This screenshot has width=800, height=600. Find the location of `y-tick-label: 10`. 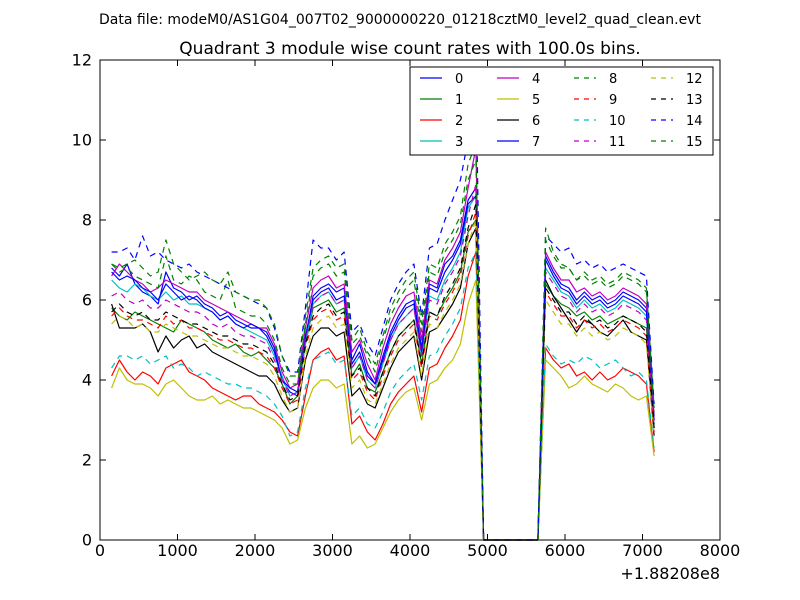

y-tick-label: 10 is located at coordinates (82, 140).